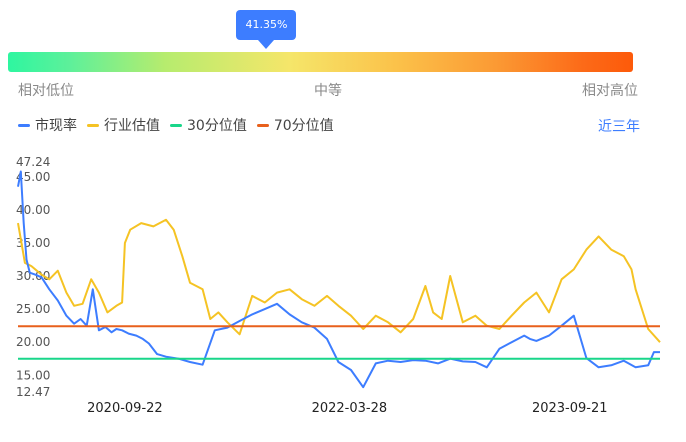 The width and height of the screenshot is (686, 442). Describe the element at coordinates (46, 91) in the screenshot. I see `gauge-low-label: 相对低位` at that location.